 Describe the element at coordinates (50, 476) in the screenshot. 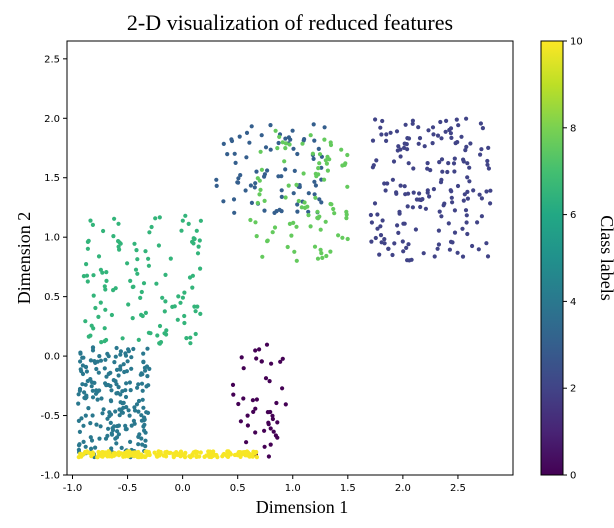

I see `y-tick-label: -1.0` at that location.